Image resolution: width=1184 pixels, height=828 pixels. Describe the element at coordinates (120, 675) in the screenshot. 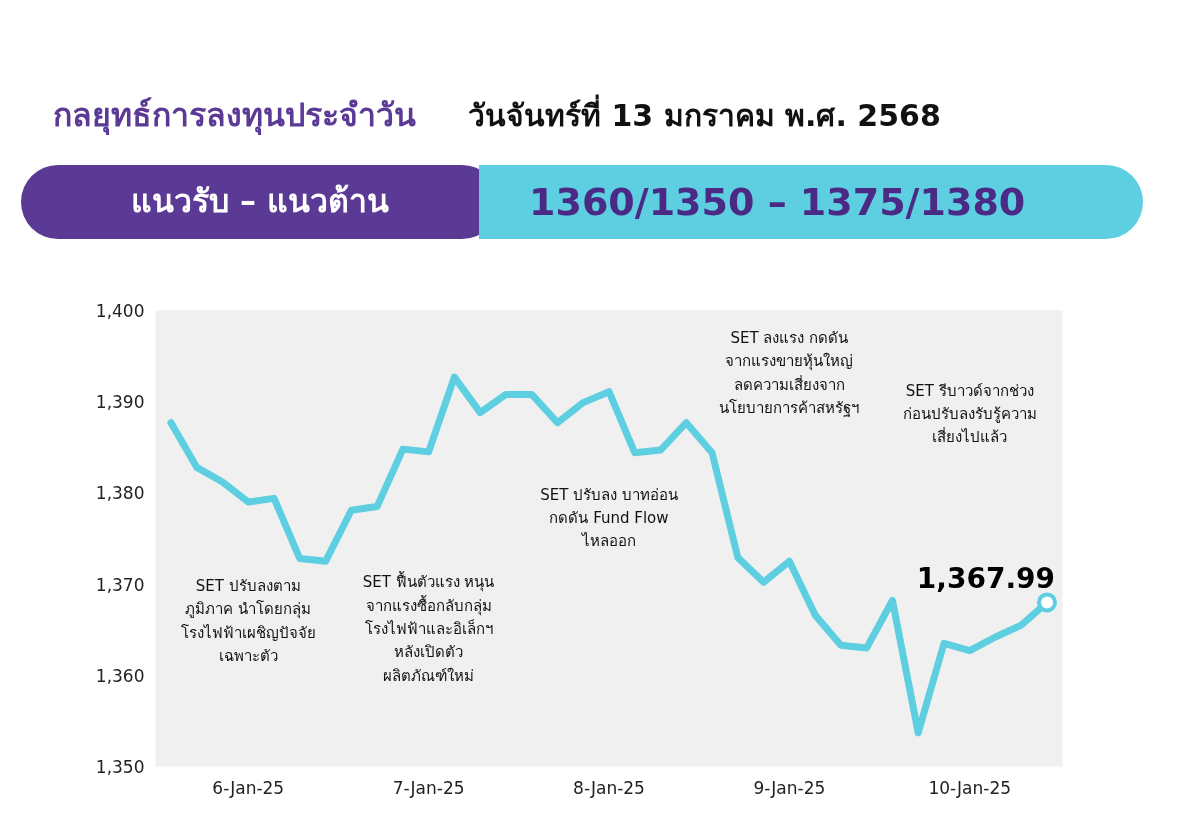

I see `y-tick-label: 1,360` at that location.